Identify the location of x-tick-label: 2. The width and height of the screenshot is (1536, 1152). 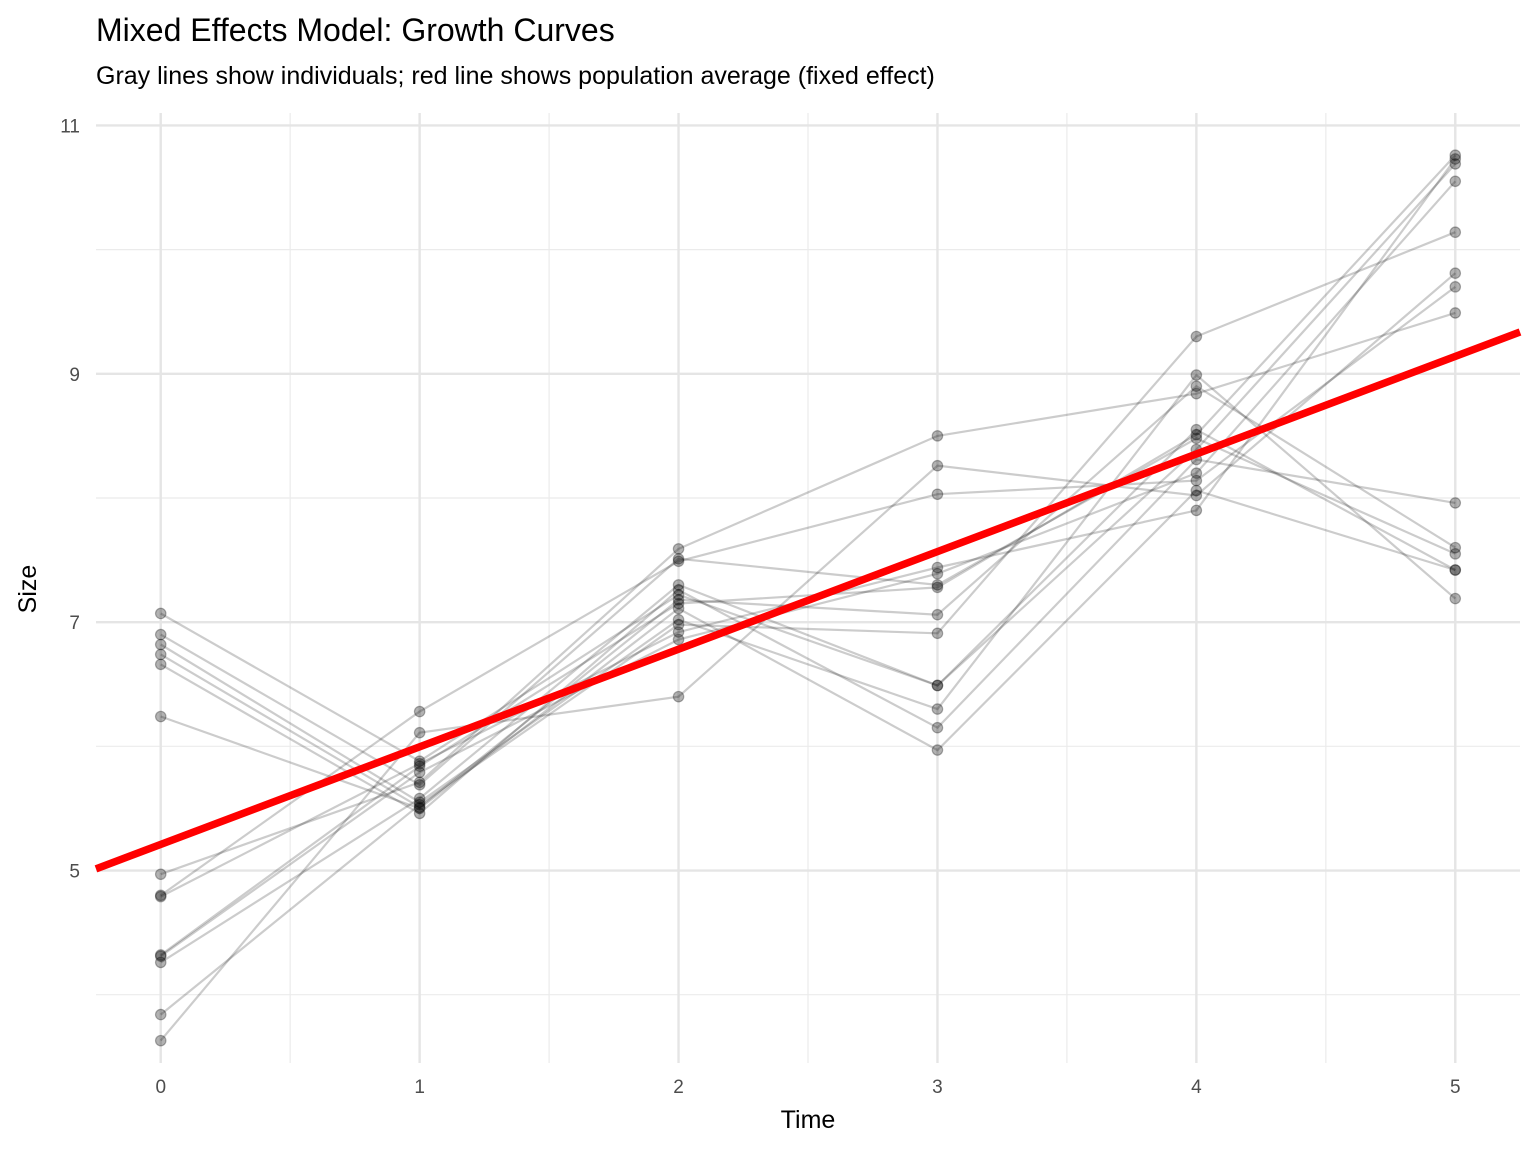
(678, 1087).